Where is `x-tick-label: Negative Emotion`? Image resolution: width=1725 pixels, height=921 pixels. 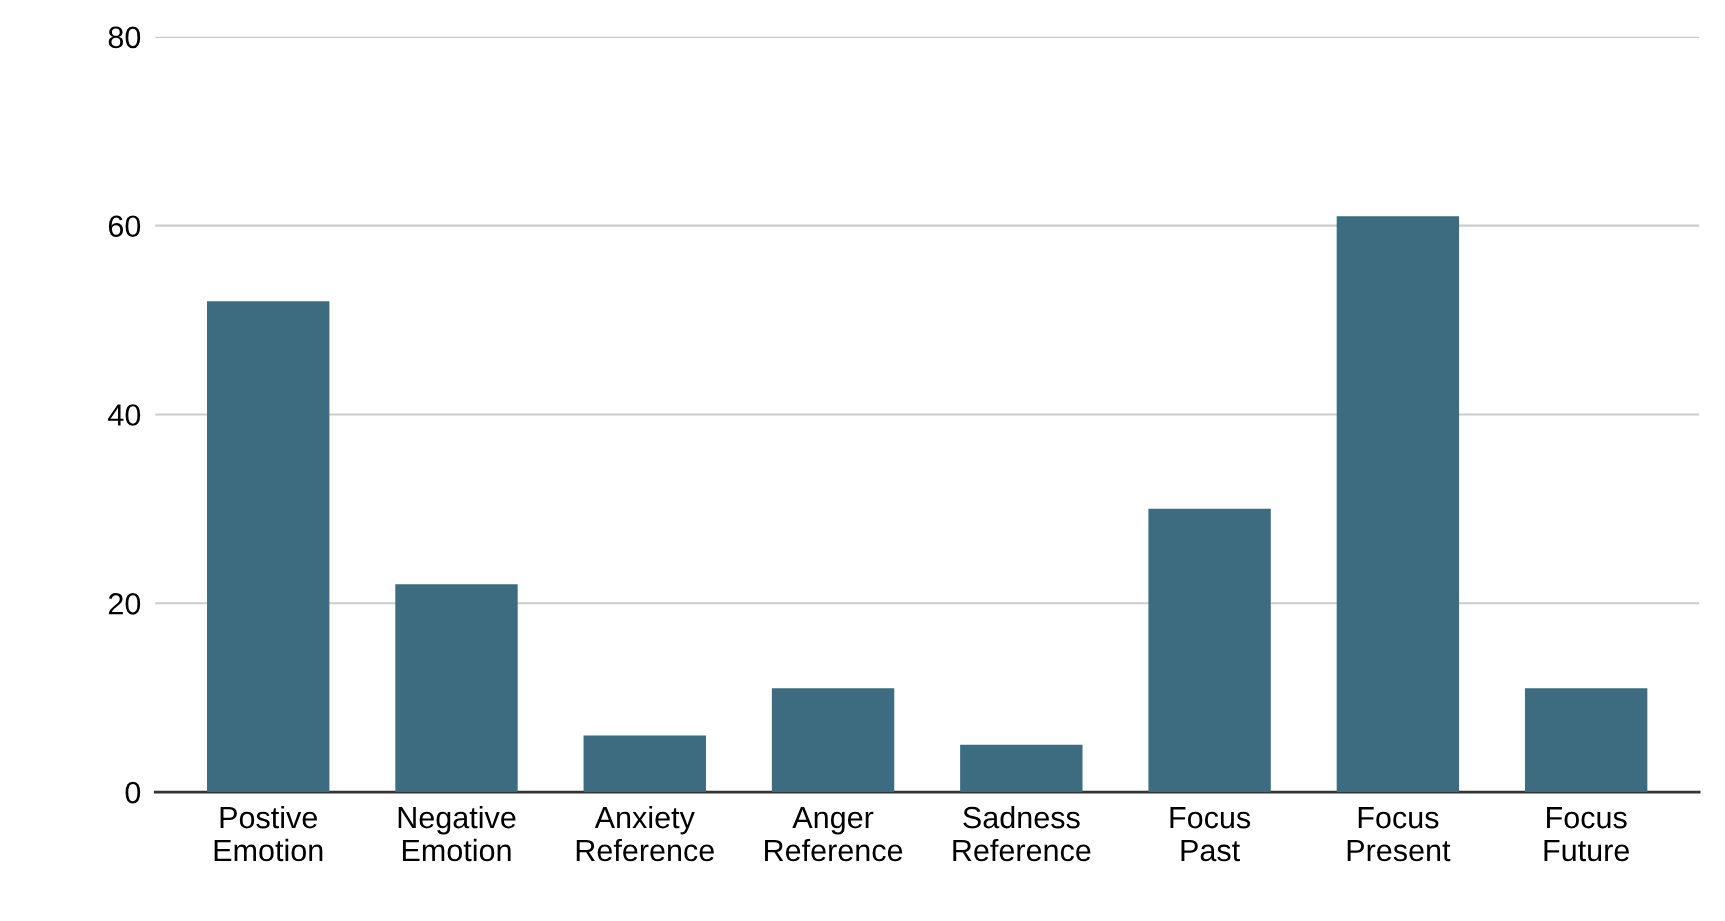 x-tick-label: Negative Emotion is located at coordinates (457, 833).